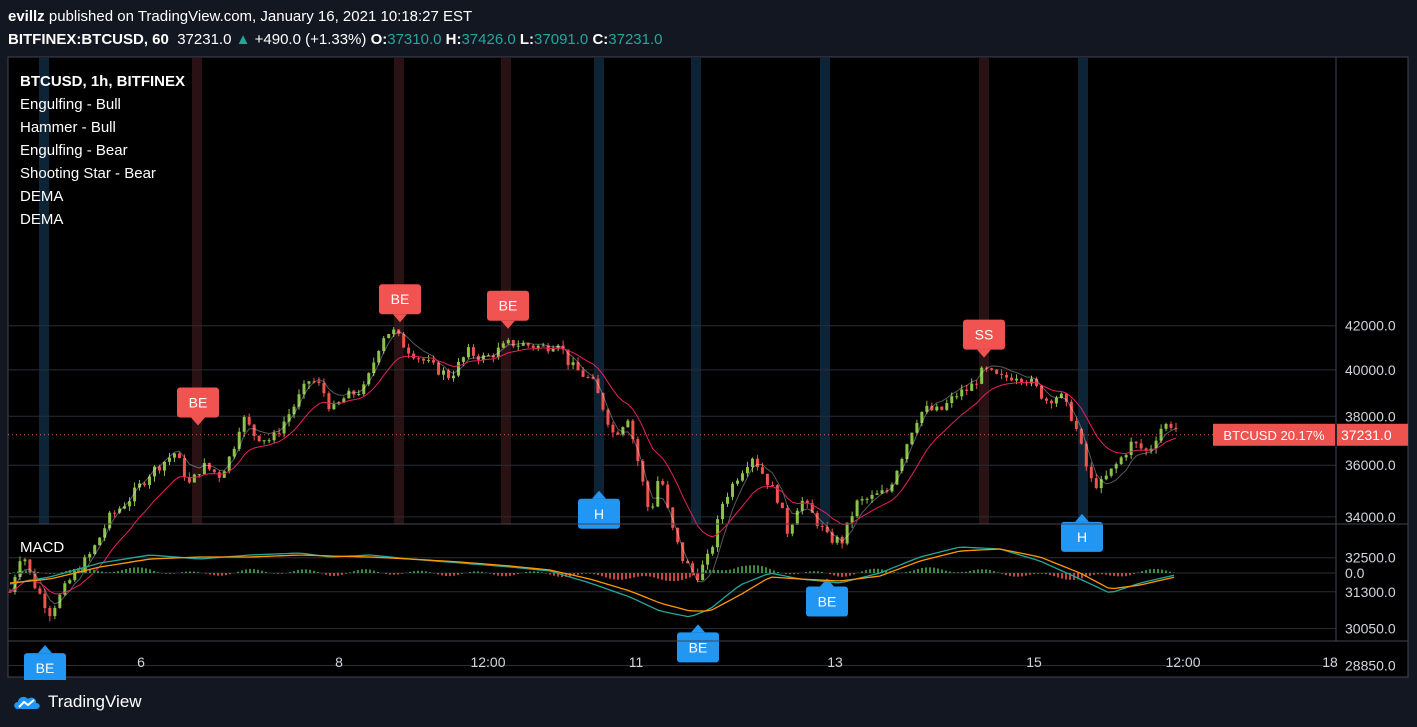 This screenshot has width=1417, height=727. I want to click on signal-label-text: H, so click(1082, 537).